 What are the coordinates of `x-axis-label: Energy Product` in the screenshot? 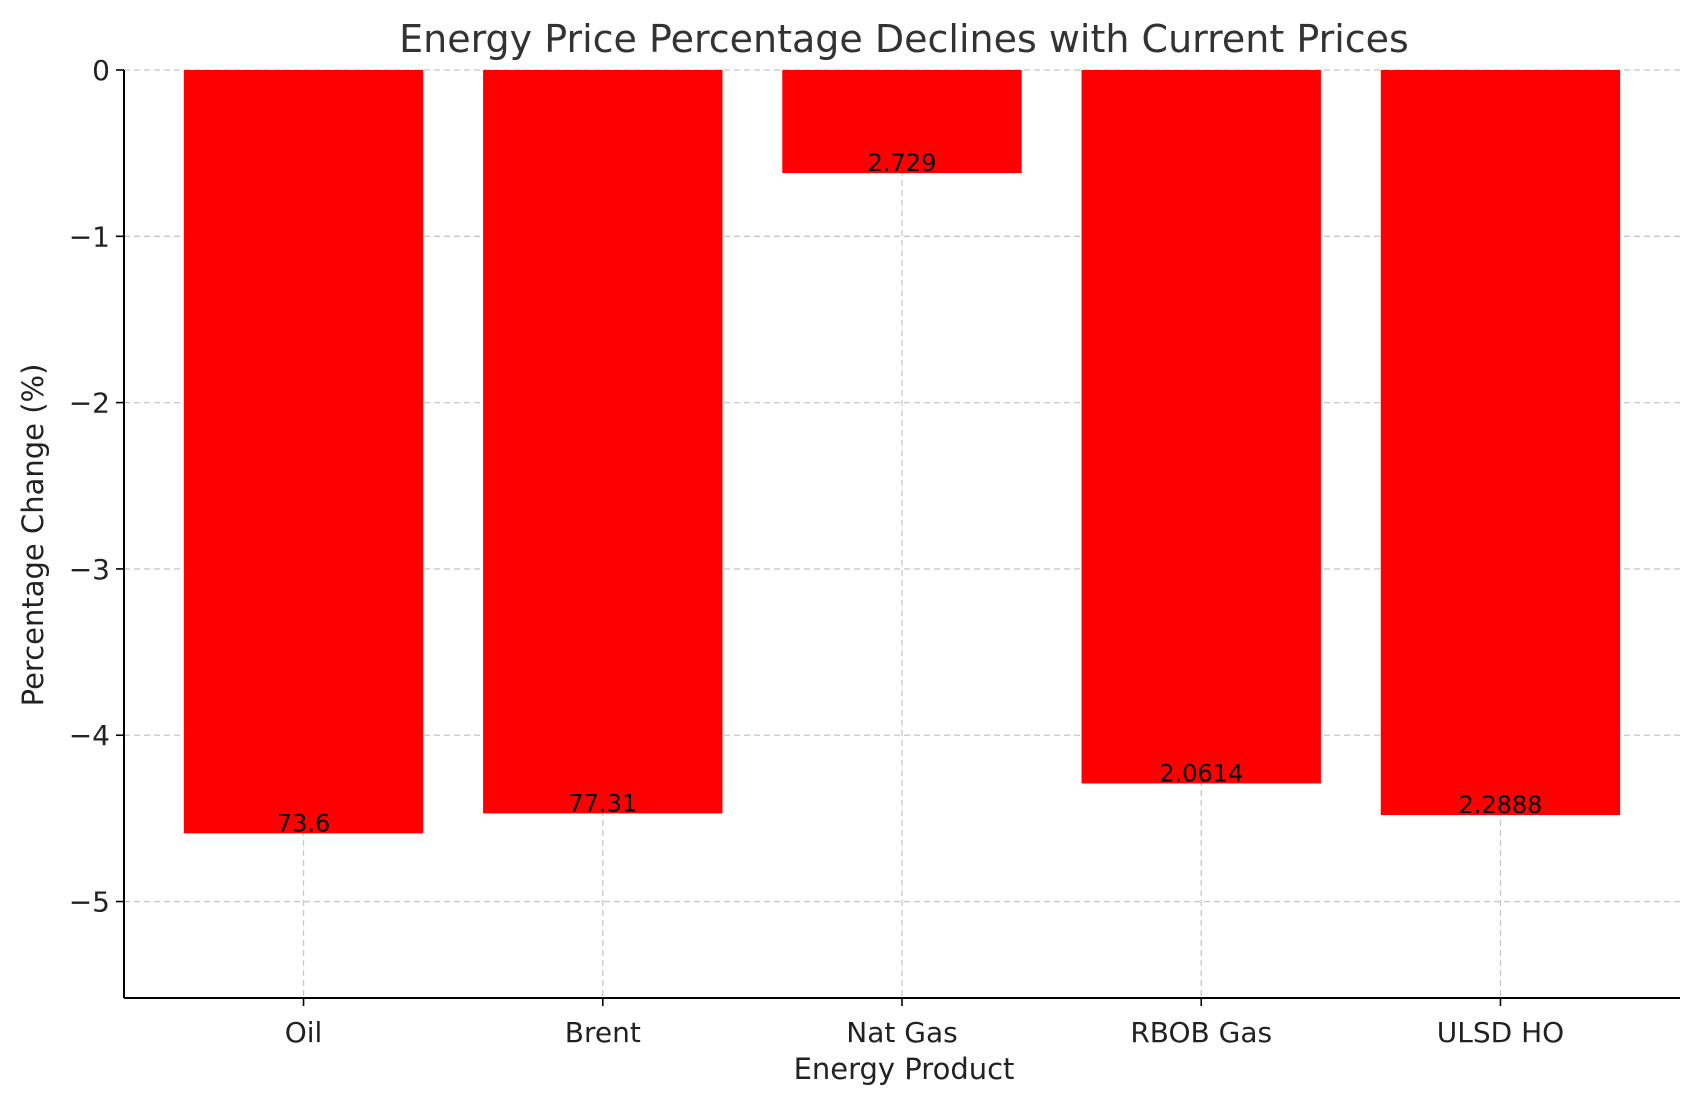 It's located at (904, 1069).